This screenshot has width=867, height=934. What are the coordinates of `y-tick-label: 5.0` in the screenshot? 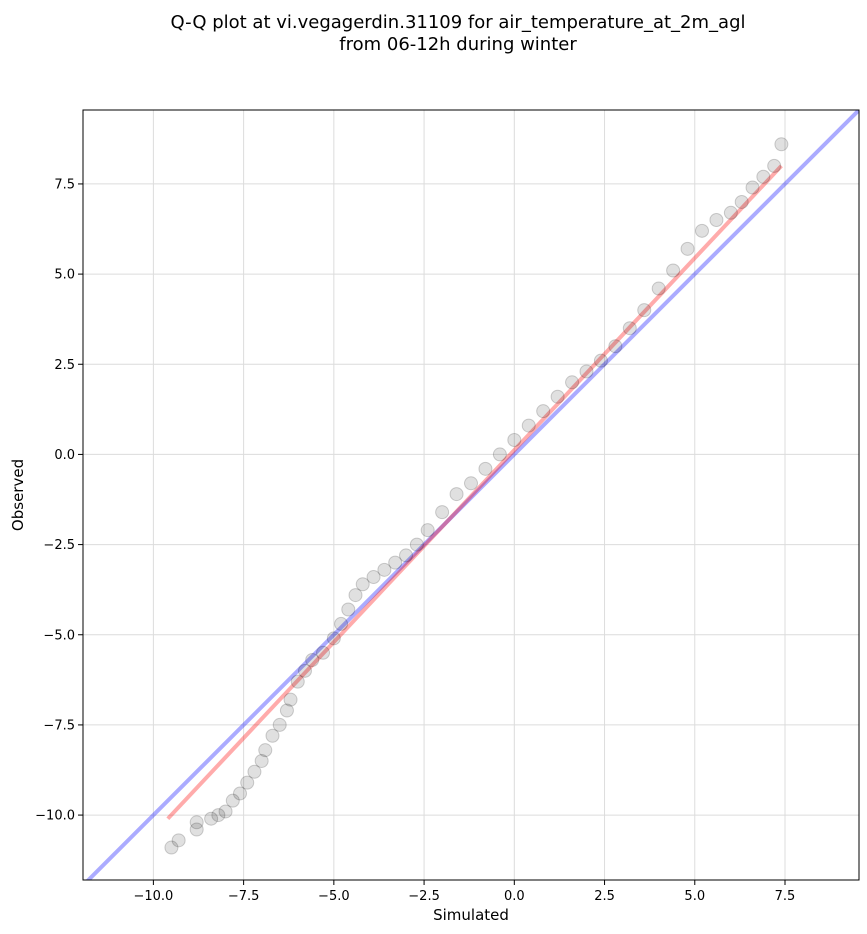 It's located at (64, 275).